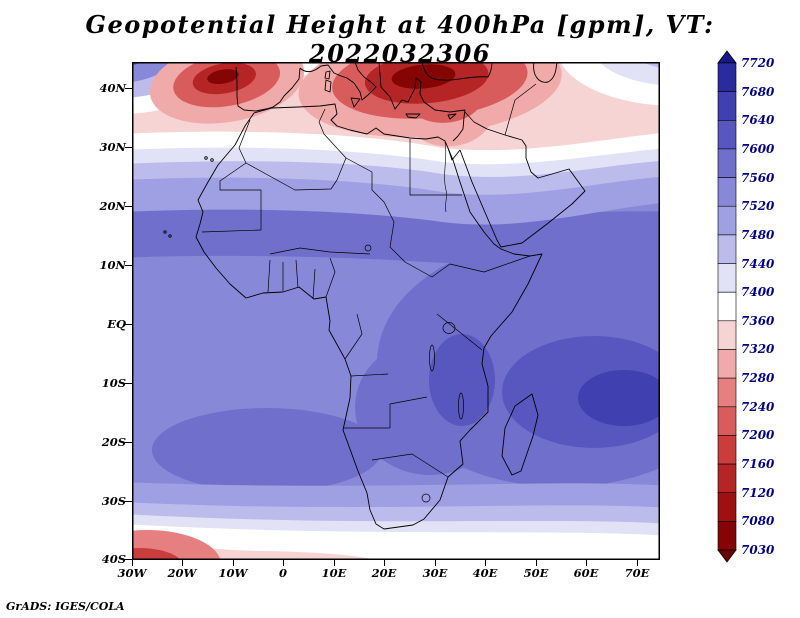 The width and height of the screenshot is (800, 618). Describe the element at coordinates (586, 573) in the screenshot. I see `lon-tick-label: 60E` at that location.